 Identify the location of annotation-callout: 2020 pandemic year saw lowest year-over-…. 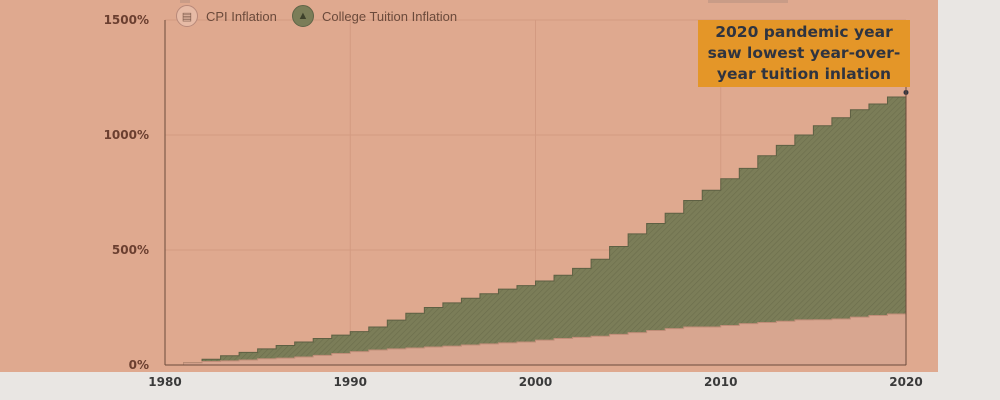
(804, 53).